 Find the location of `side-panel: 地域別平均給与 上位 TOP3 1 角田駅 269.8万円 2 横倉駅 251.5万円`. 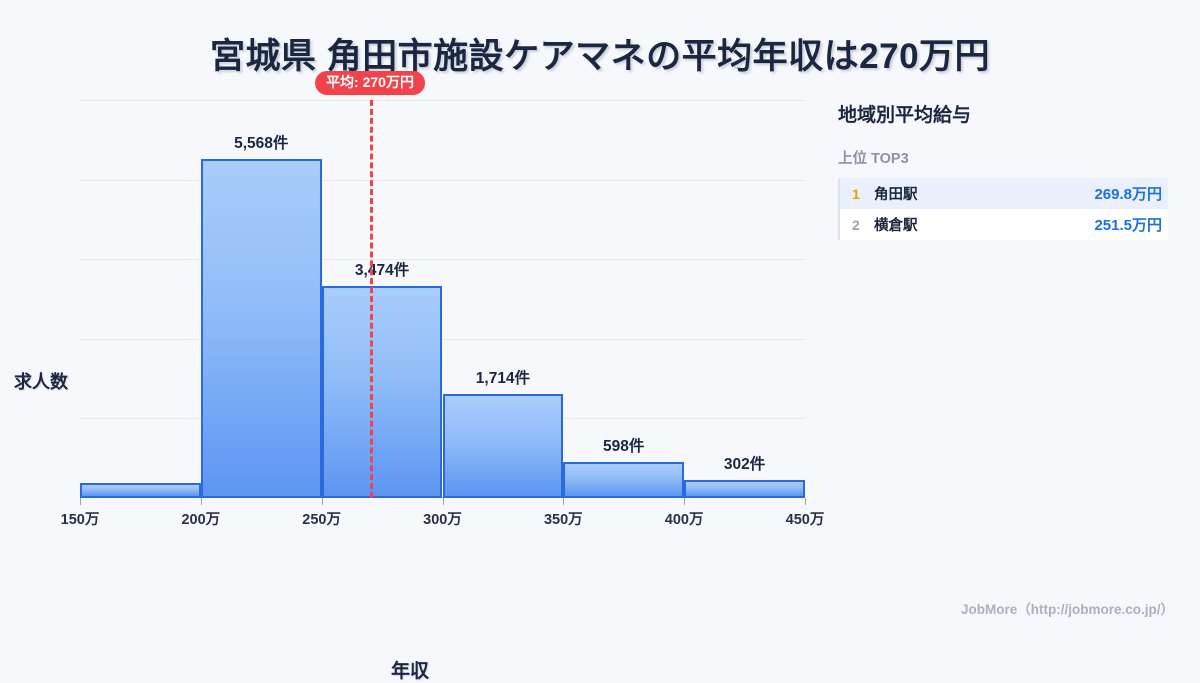

side-panel: 地域別平均給与 上位 TOP3 1 角田駅 269.8万円 2 横倉駅 251.5万円 is located at coordinates (1003, 170).